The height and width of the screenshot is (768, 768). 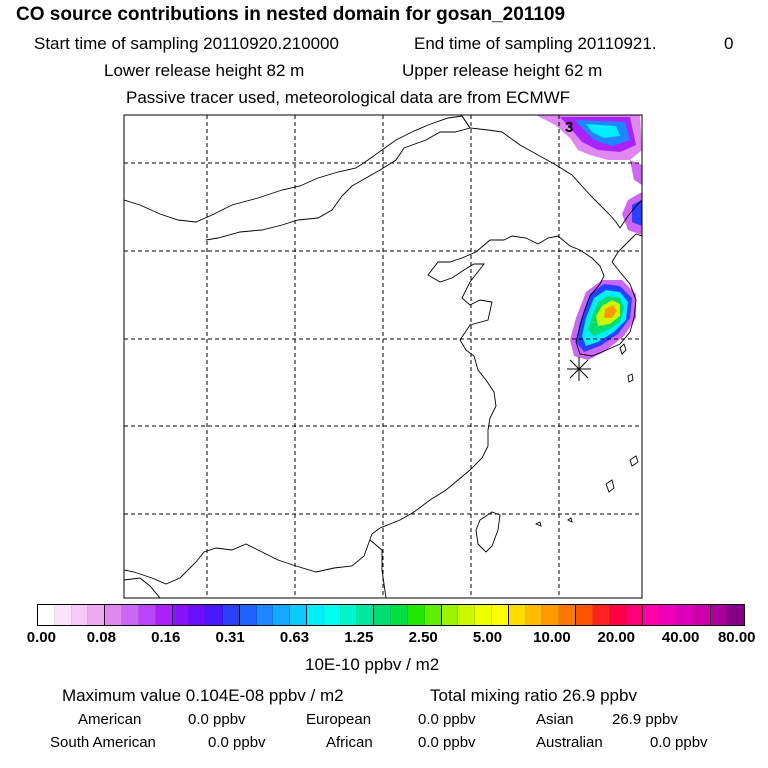 What do you see at coordinates (603, 320) in the screenshot?
I see `plume-korea` at bounding box center [603, 320].